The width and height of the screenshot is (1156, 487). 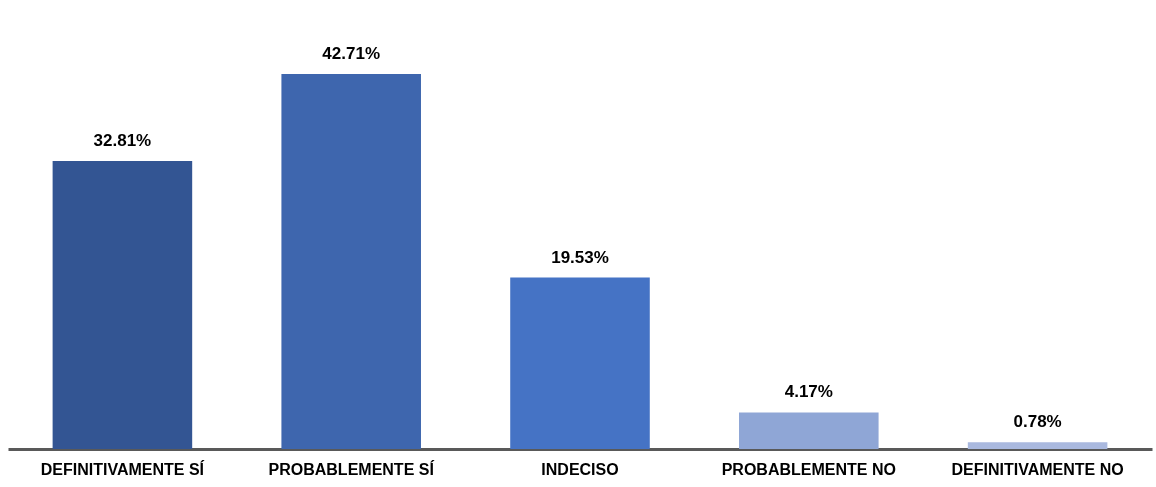 What do you see at coordinates (580, 257) in the screenshot?
I see `data-label: 19.53%` at bounding box center [580, 257].